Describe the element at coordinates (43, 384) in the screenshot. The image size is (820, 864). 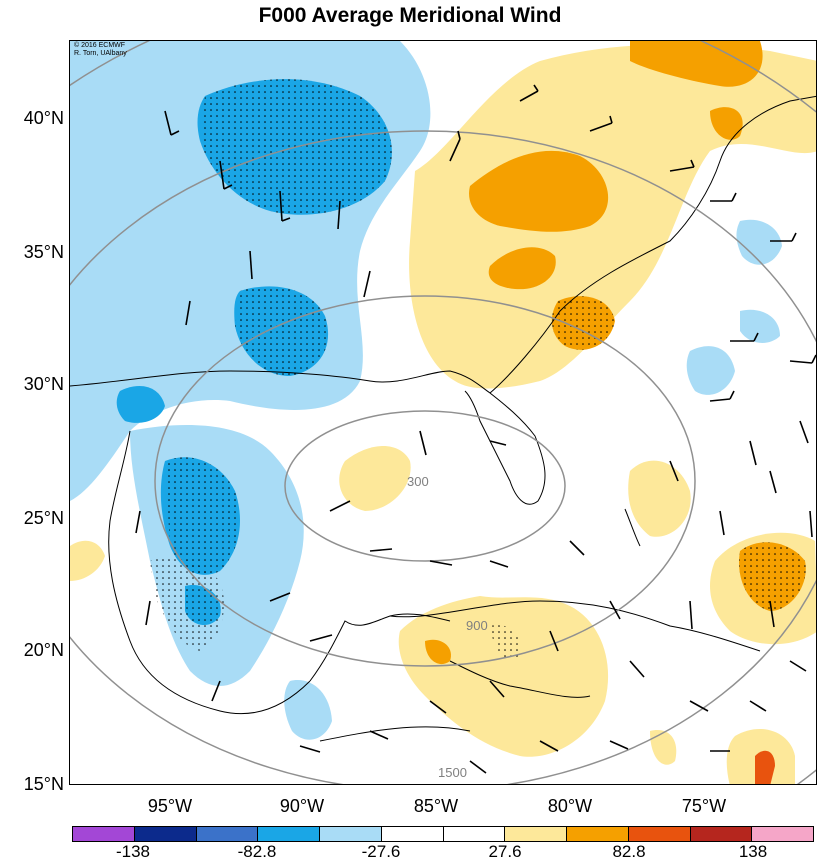
I see `lat-label: 30°N` at that location.